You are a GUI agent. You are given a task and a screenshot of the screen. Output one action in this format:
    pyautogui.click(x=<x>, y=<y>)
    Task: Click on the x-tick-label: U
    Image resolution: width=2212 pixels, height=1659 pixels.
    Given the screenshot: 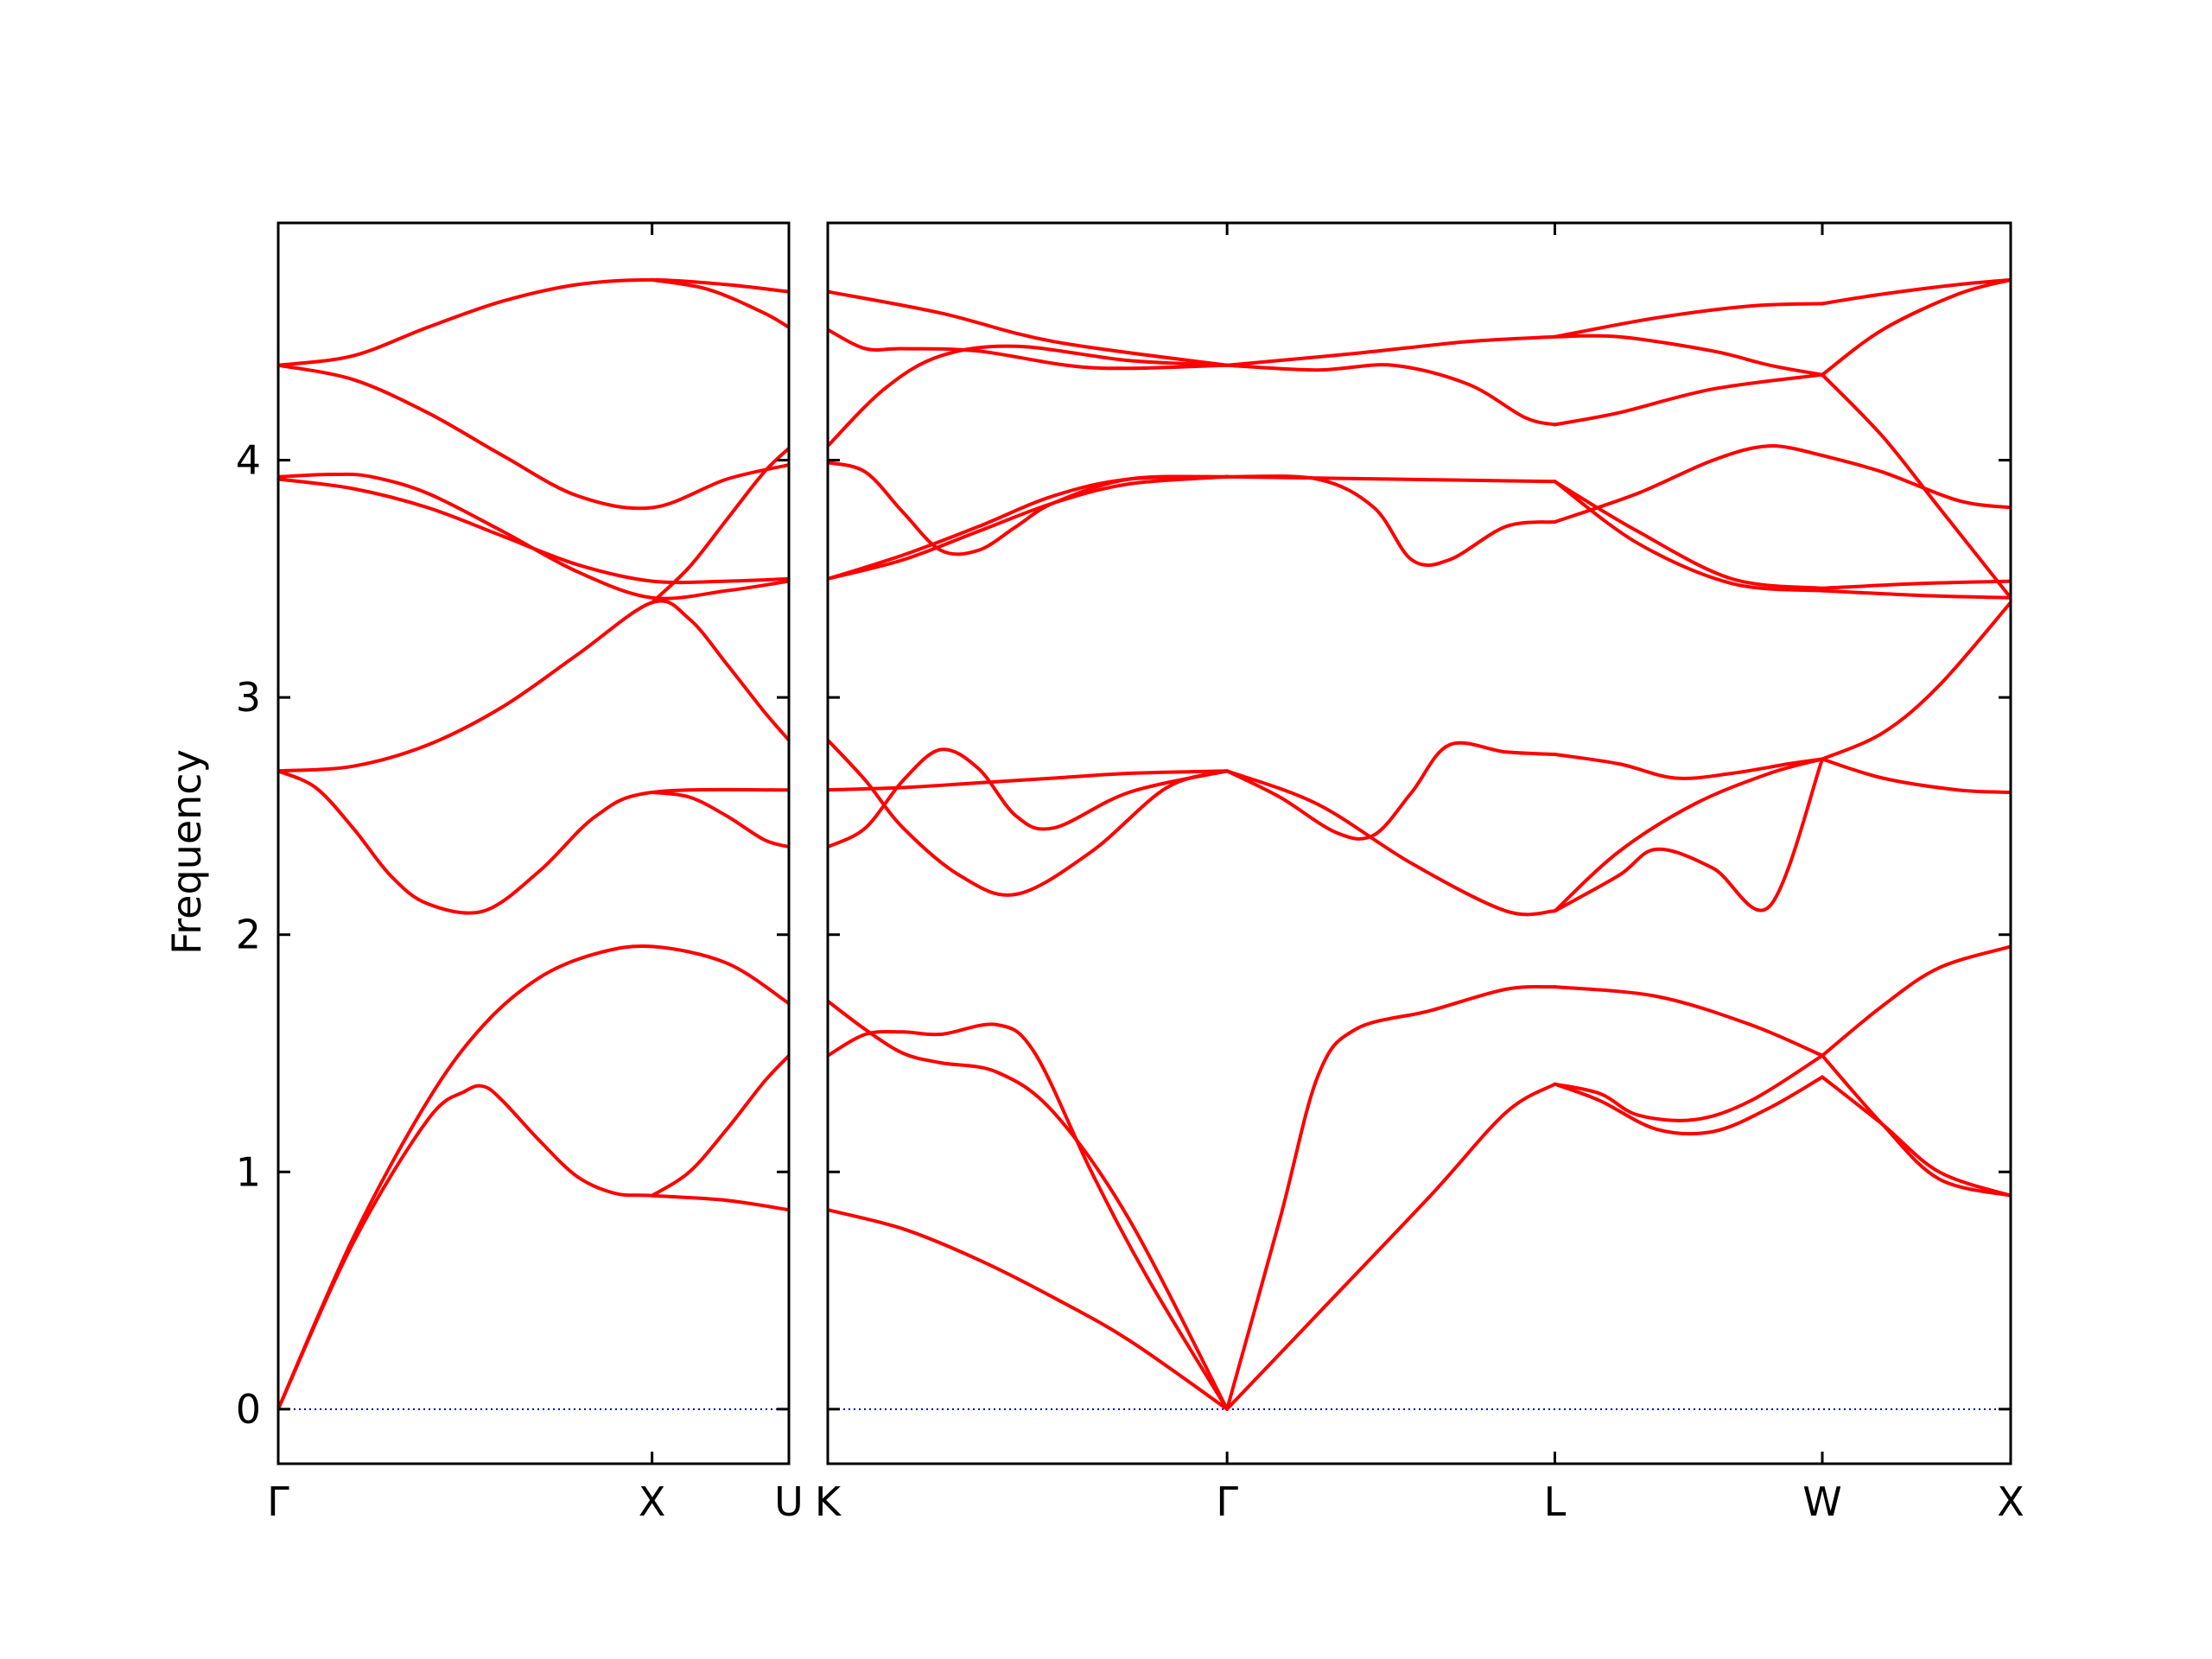 What is the action you would take?
    pyautogui.click(x=789, y=1501)
    